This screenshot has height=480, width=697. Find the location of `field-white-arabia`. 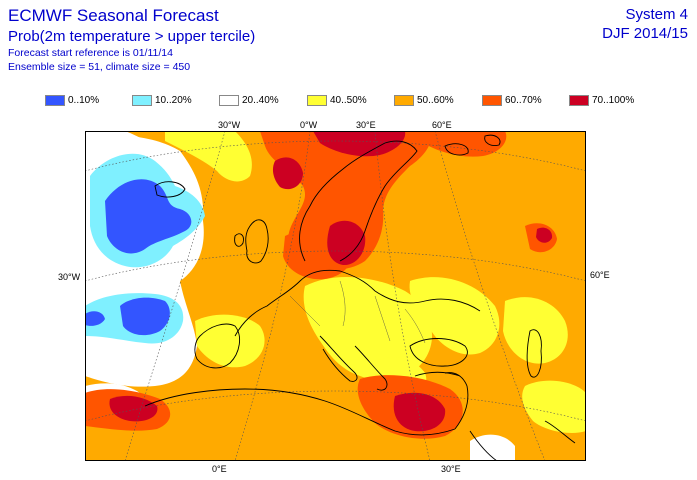

field-white-arabia is located at coordinates (492, 447).